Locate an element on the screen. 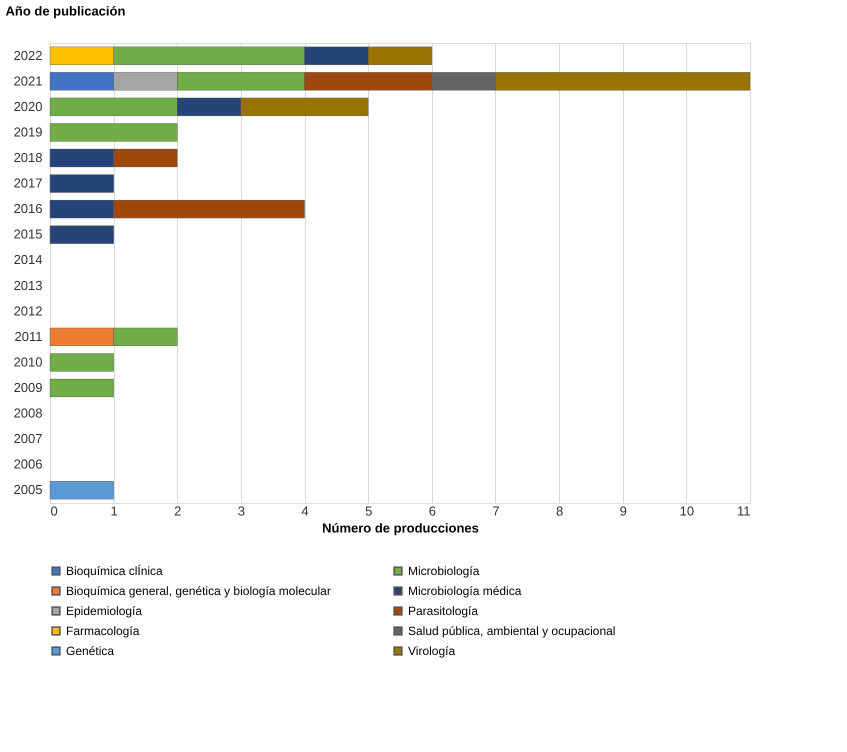 This screenshot has width=847, height=752. legend-label: Bioquímica clÍnica is located at coordinates (115, 571).